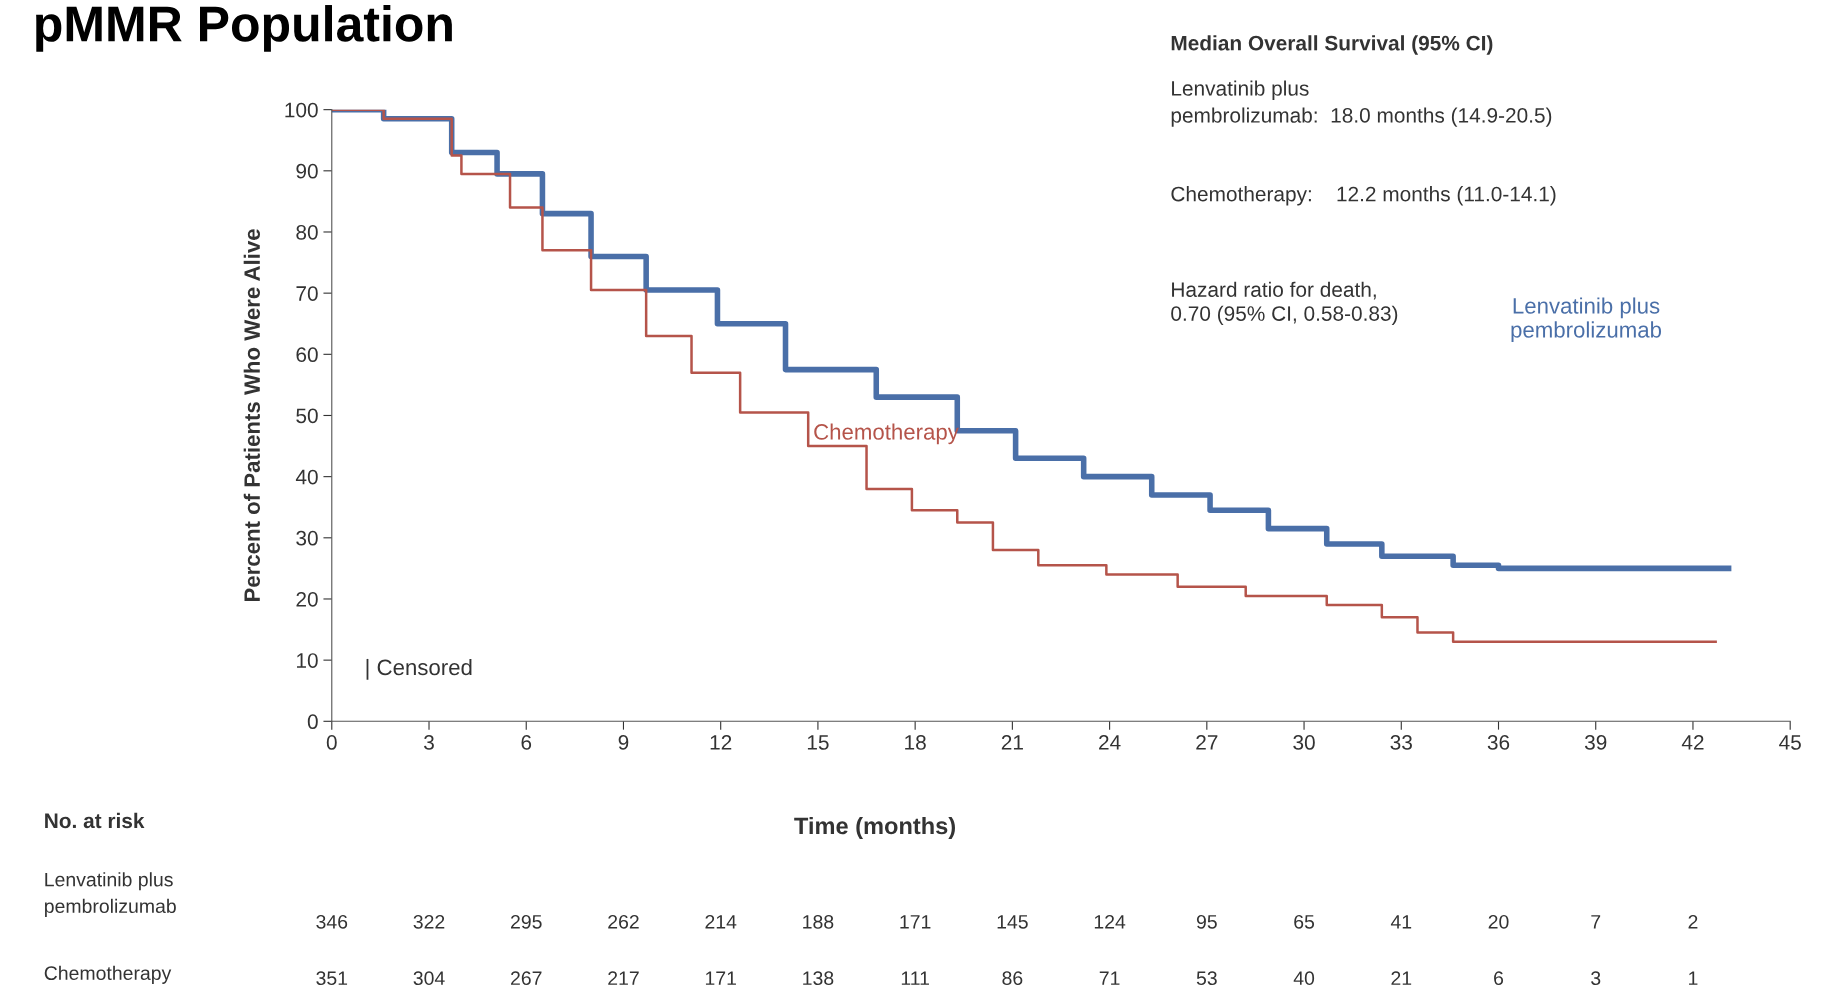 This screenshot has height=1006, width=1823. I want to click on x-tick-label: 24, so click(1110, 742).